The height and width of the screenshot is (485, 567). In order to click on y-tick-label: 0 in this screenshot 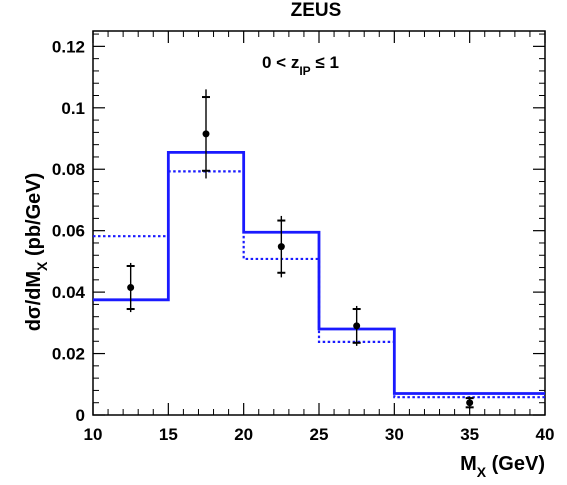, I will do `click(80, 415)`.